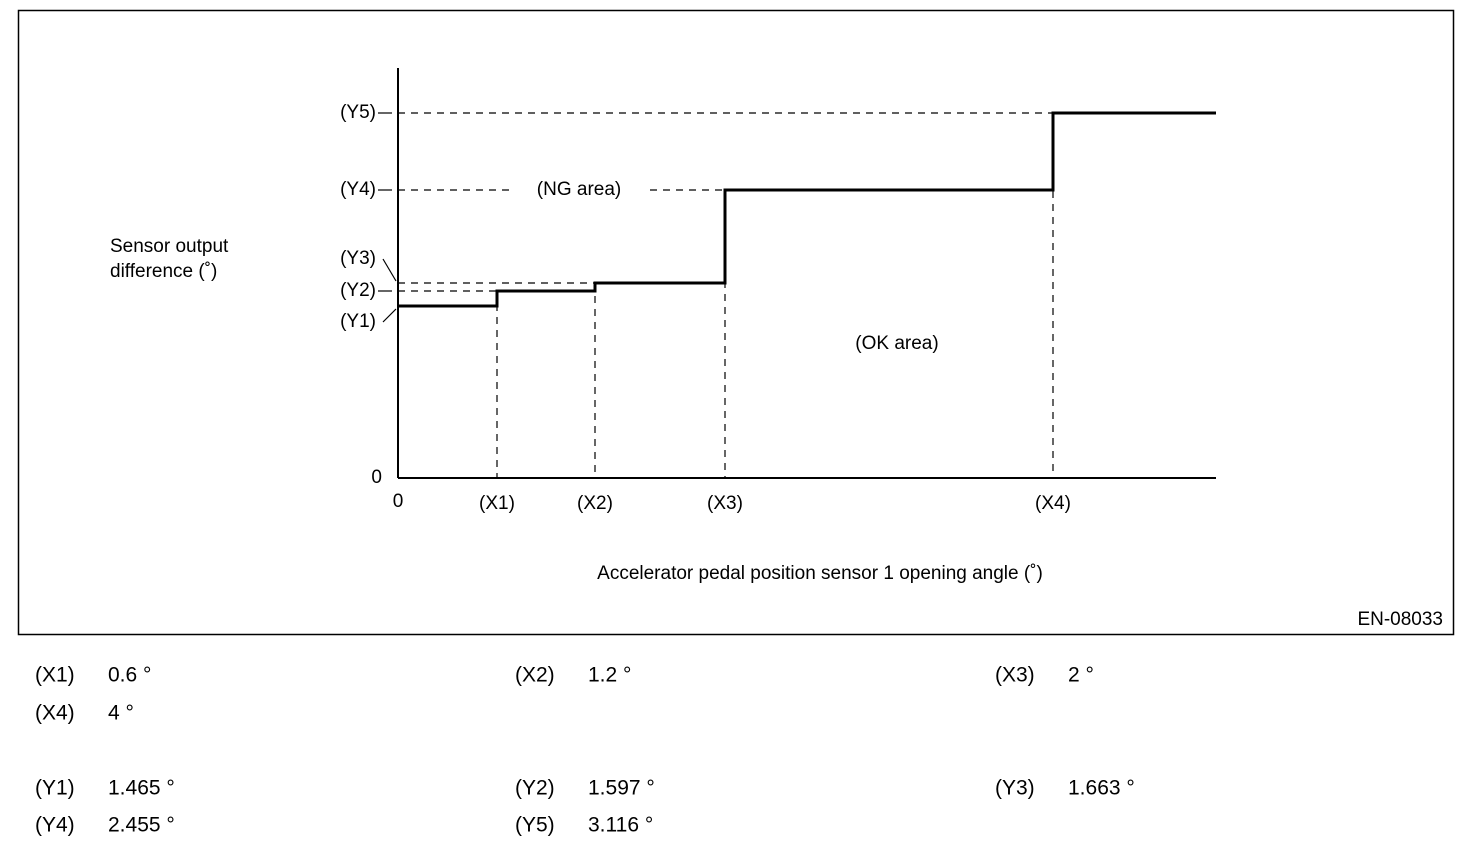  Describe the element at coordinates (358, 321) in the screenshot. I see `y-tick-label: (Y1)` at that location.